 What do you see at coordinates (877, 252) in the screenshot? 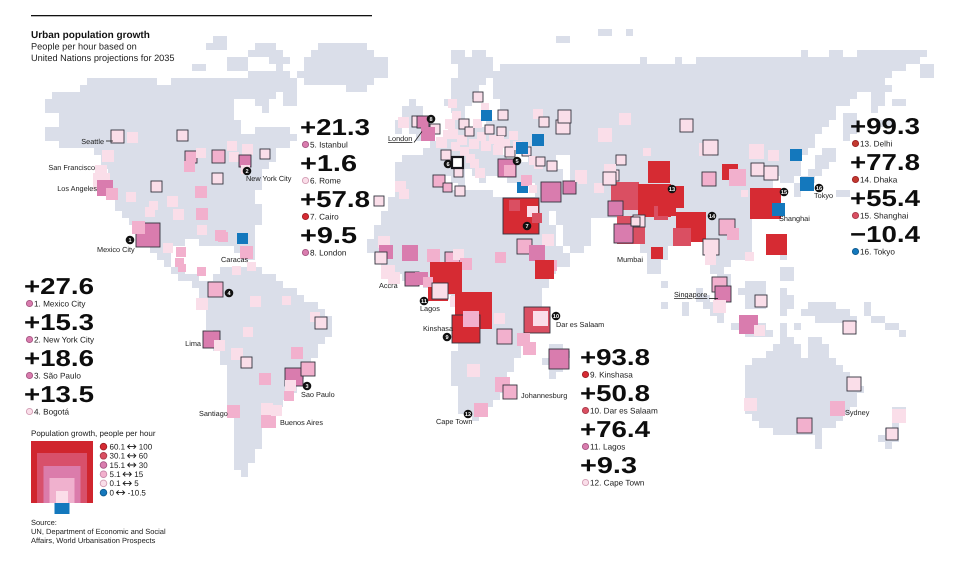
I see `svg-text: 16. Tokyo` at bounding box center [877, 252].